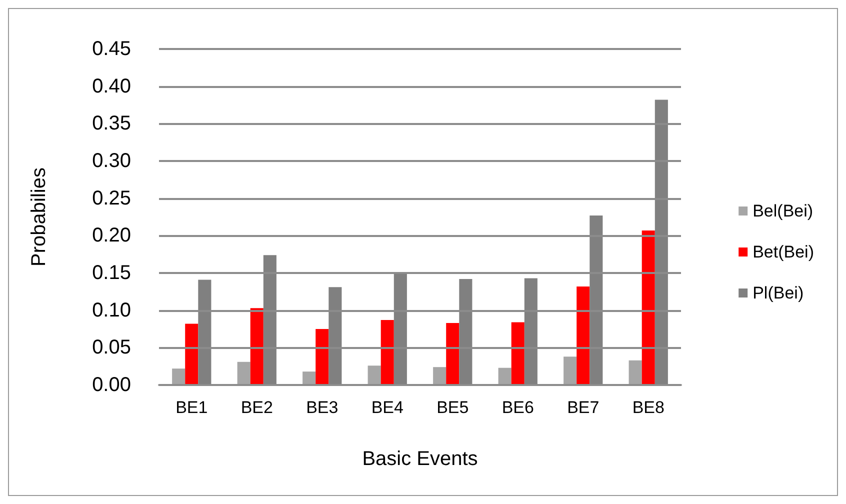  What do you see at coordinates (518, 407) in the screenshot?
I see `x-tick-label: BE6` at bounding box center [518, 407].